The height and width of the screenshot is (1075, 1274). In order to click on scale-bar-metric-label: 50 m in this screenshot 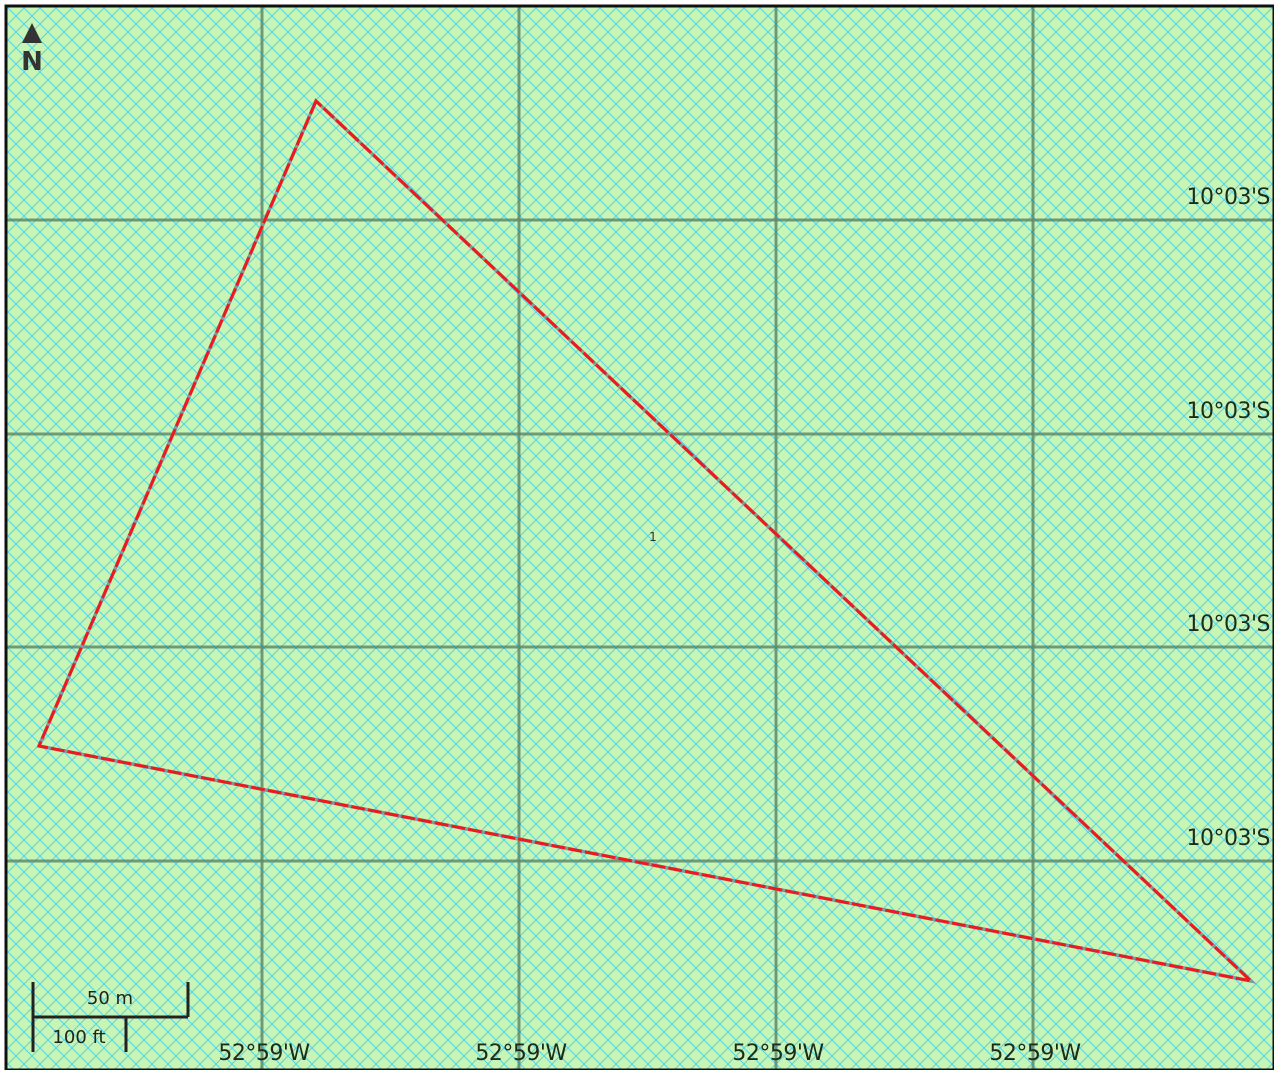, I will do `click(110, 998)`.